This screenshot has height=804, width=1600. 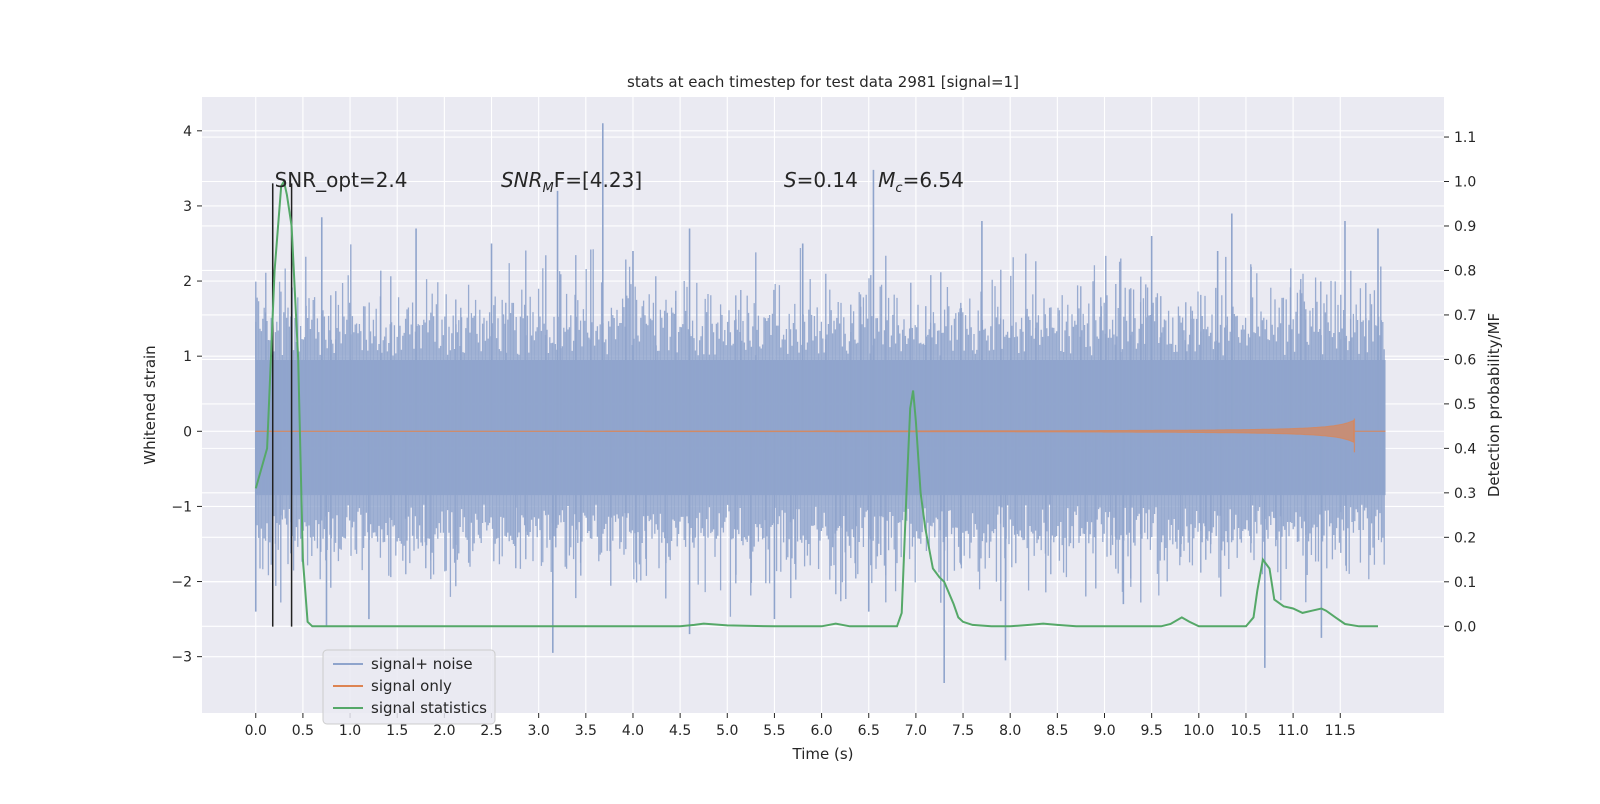 I want to click on x-tick-label: 8.0, so click(x=1010, y=731).